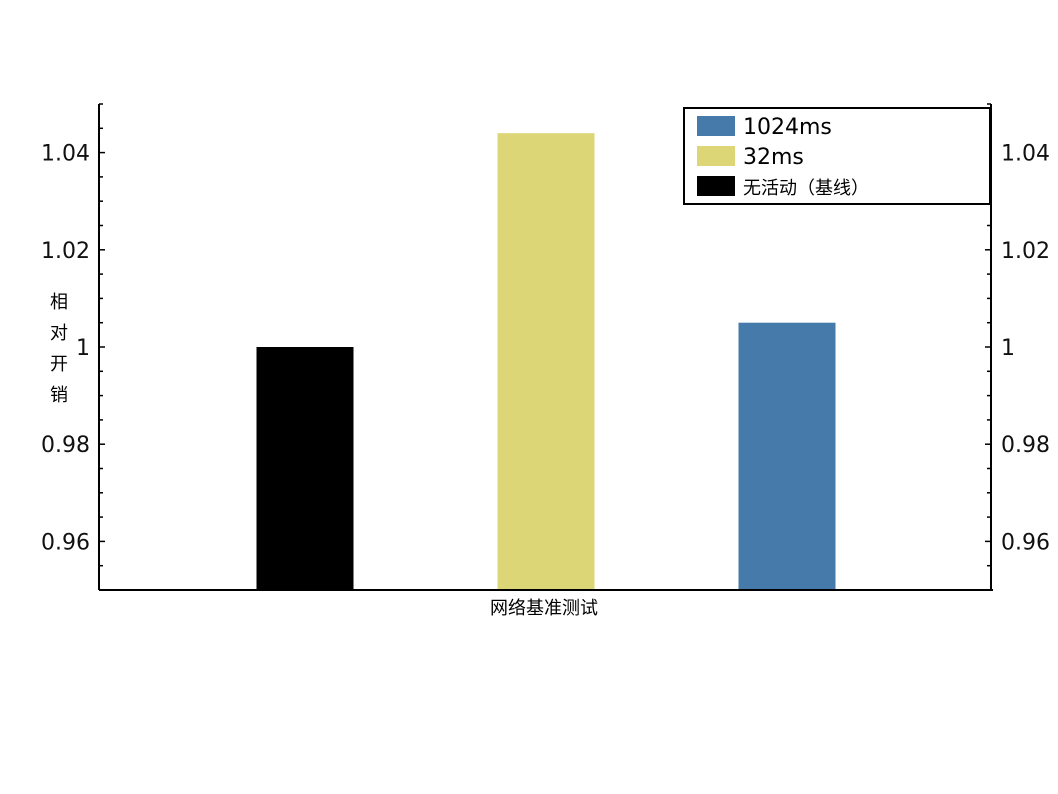 The image size is (1058, 794). Describe the element at coordinates (59, 364) in the screenshot. I see `y-axis-title-char: 开` at that location.